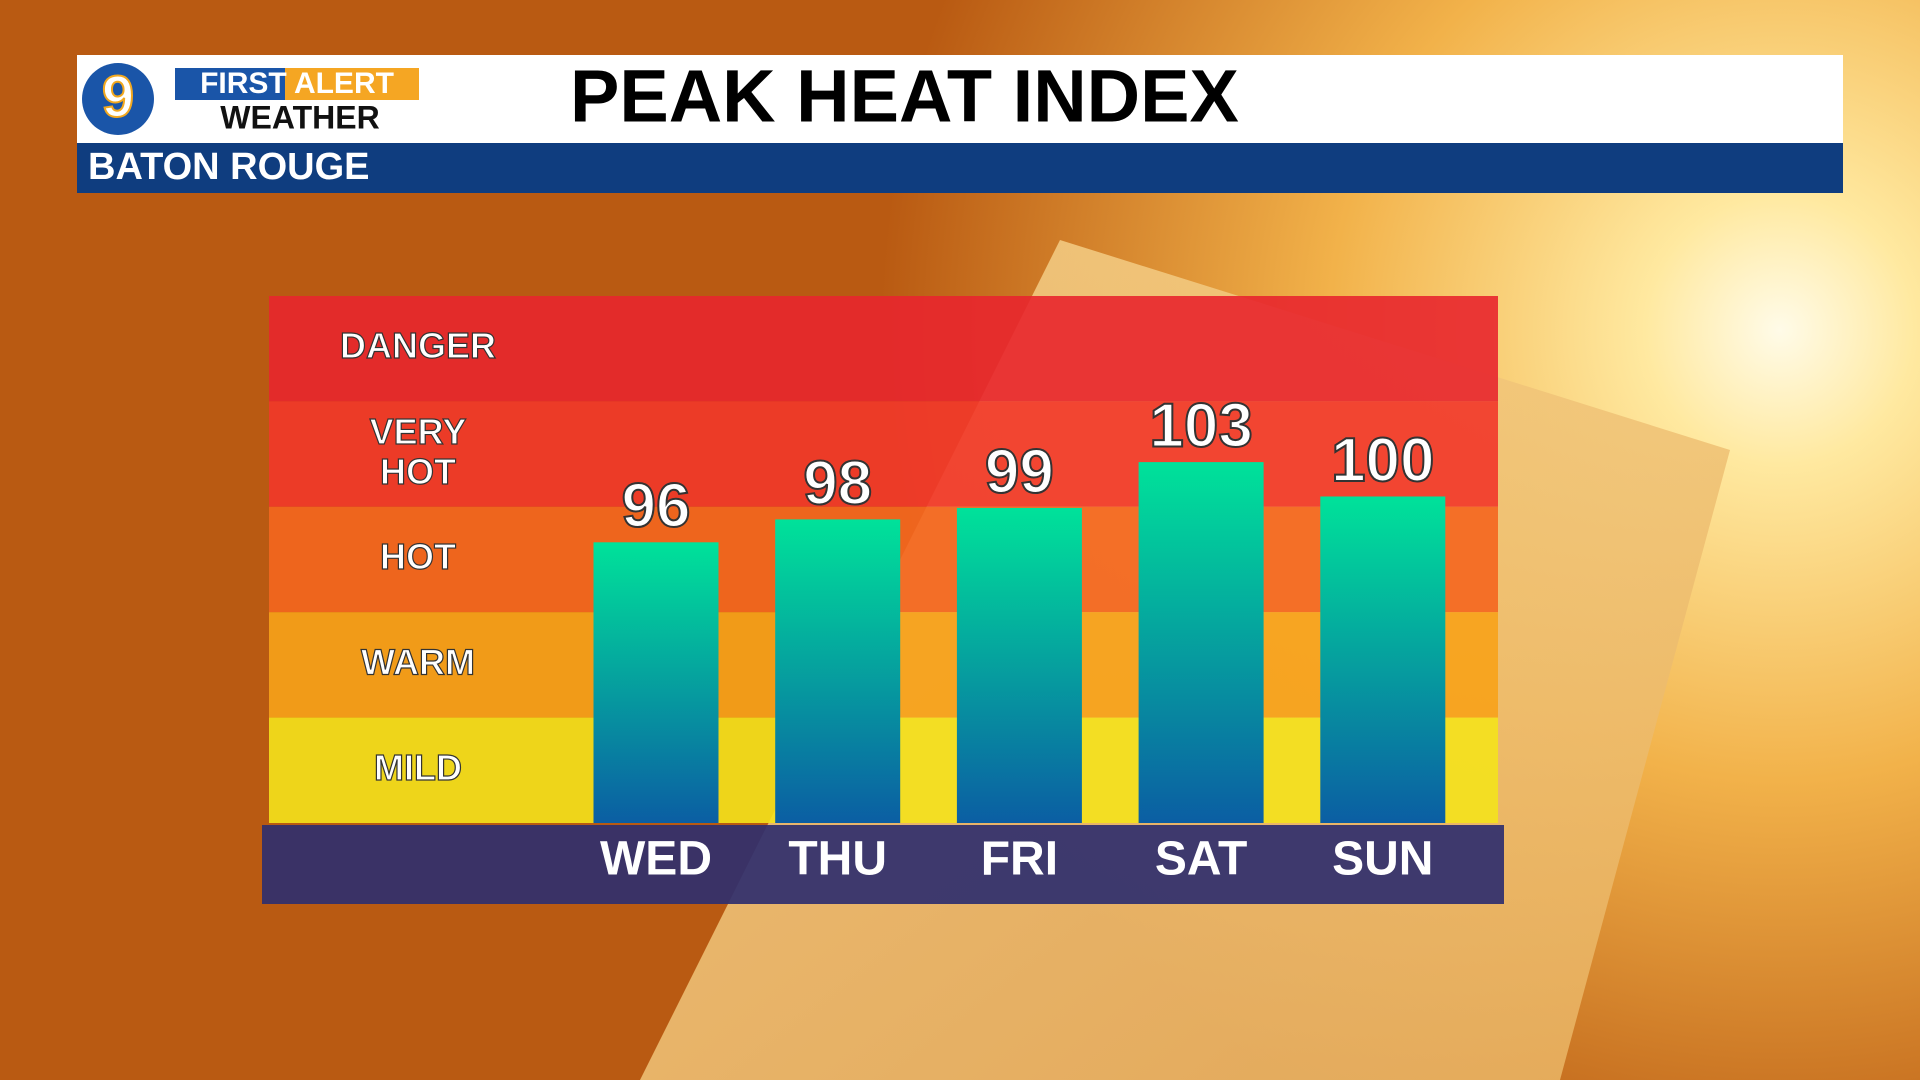  What do you see at coordinates (118, 96) in the screenshot?
I see `logo-number: 9` at bounding box center [118, 96].